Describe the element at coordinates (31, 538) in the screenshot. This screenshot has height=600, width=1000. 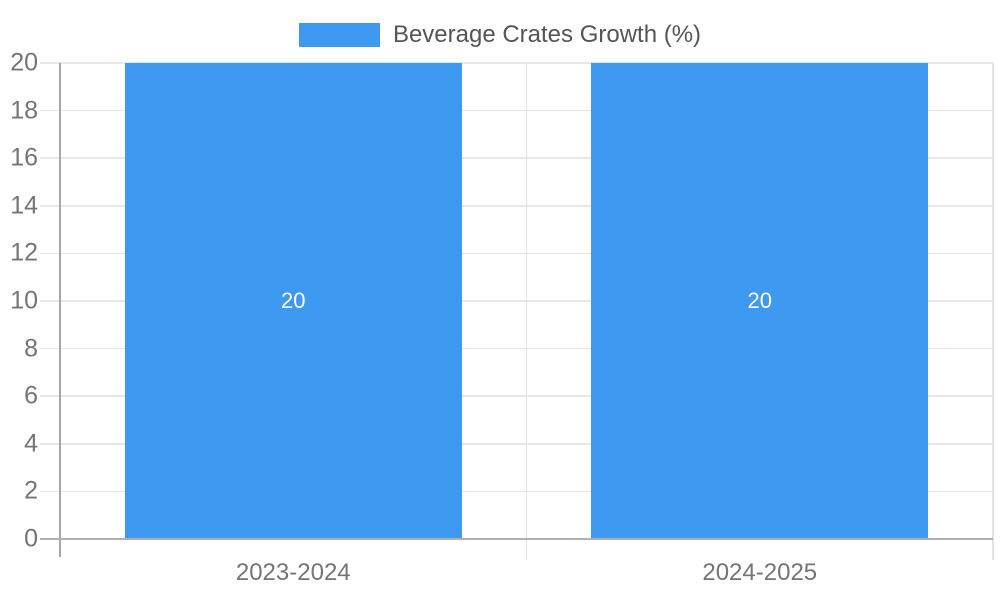
I see `y-tick-label: 0` at that location.